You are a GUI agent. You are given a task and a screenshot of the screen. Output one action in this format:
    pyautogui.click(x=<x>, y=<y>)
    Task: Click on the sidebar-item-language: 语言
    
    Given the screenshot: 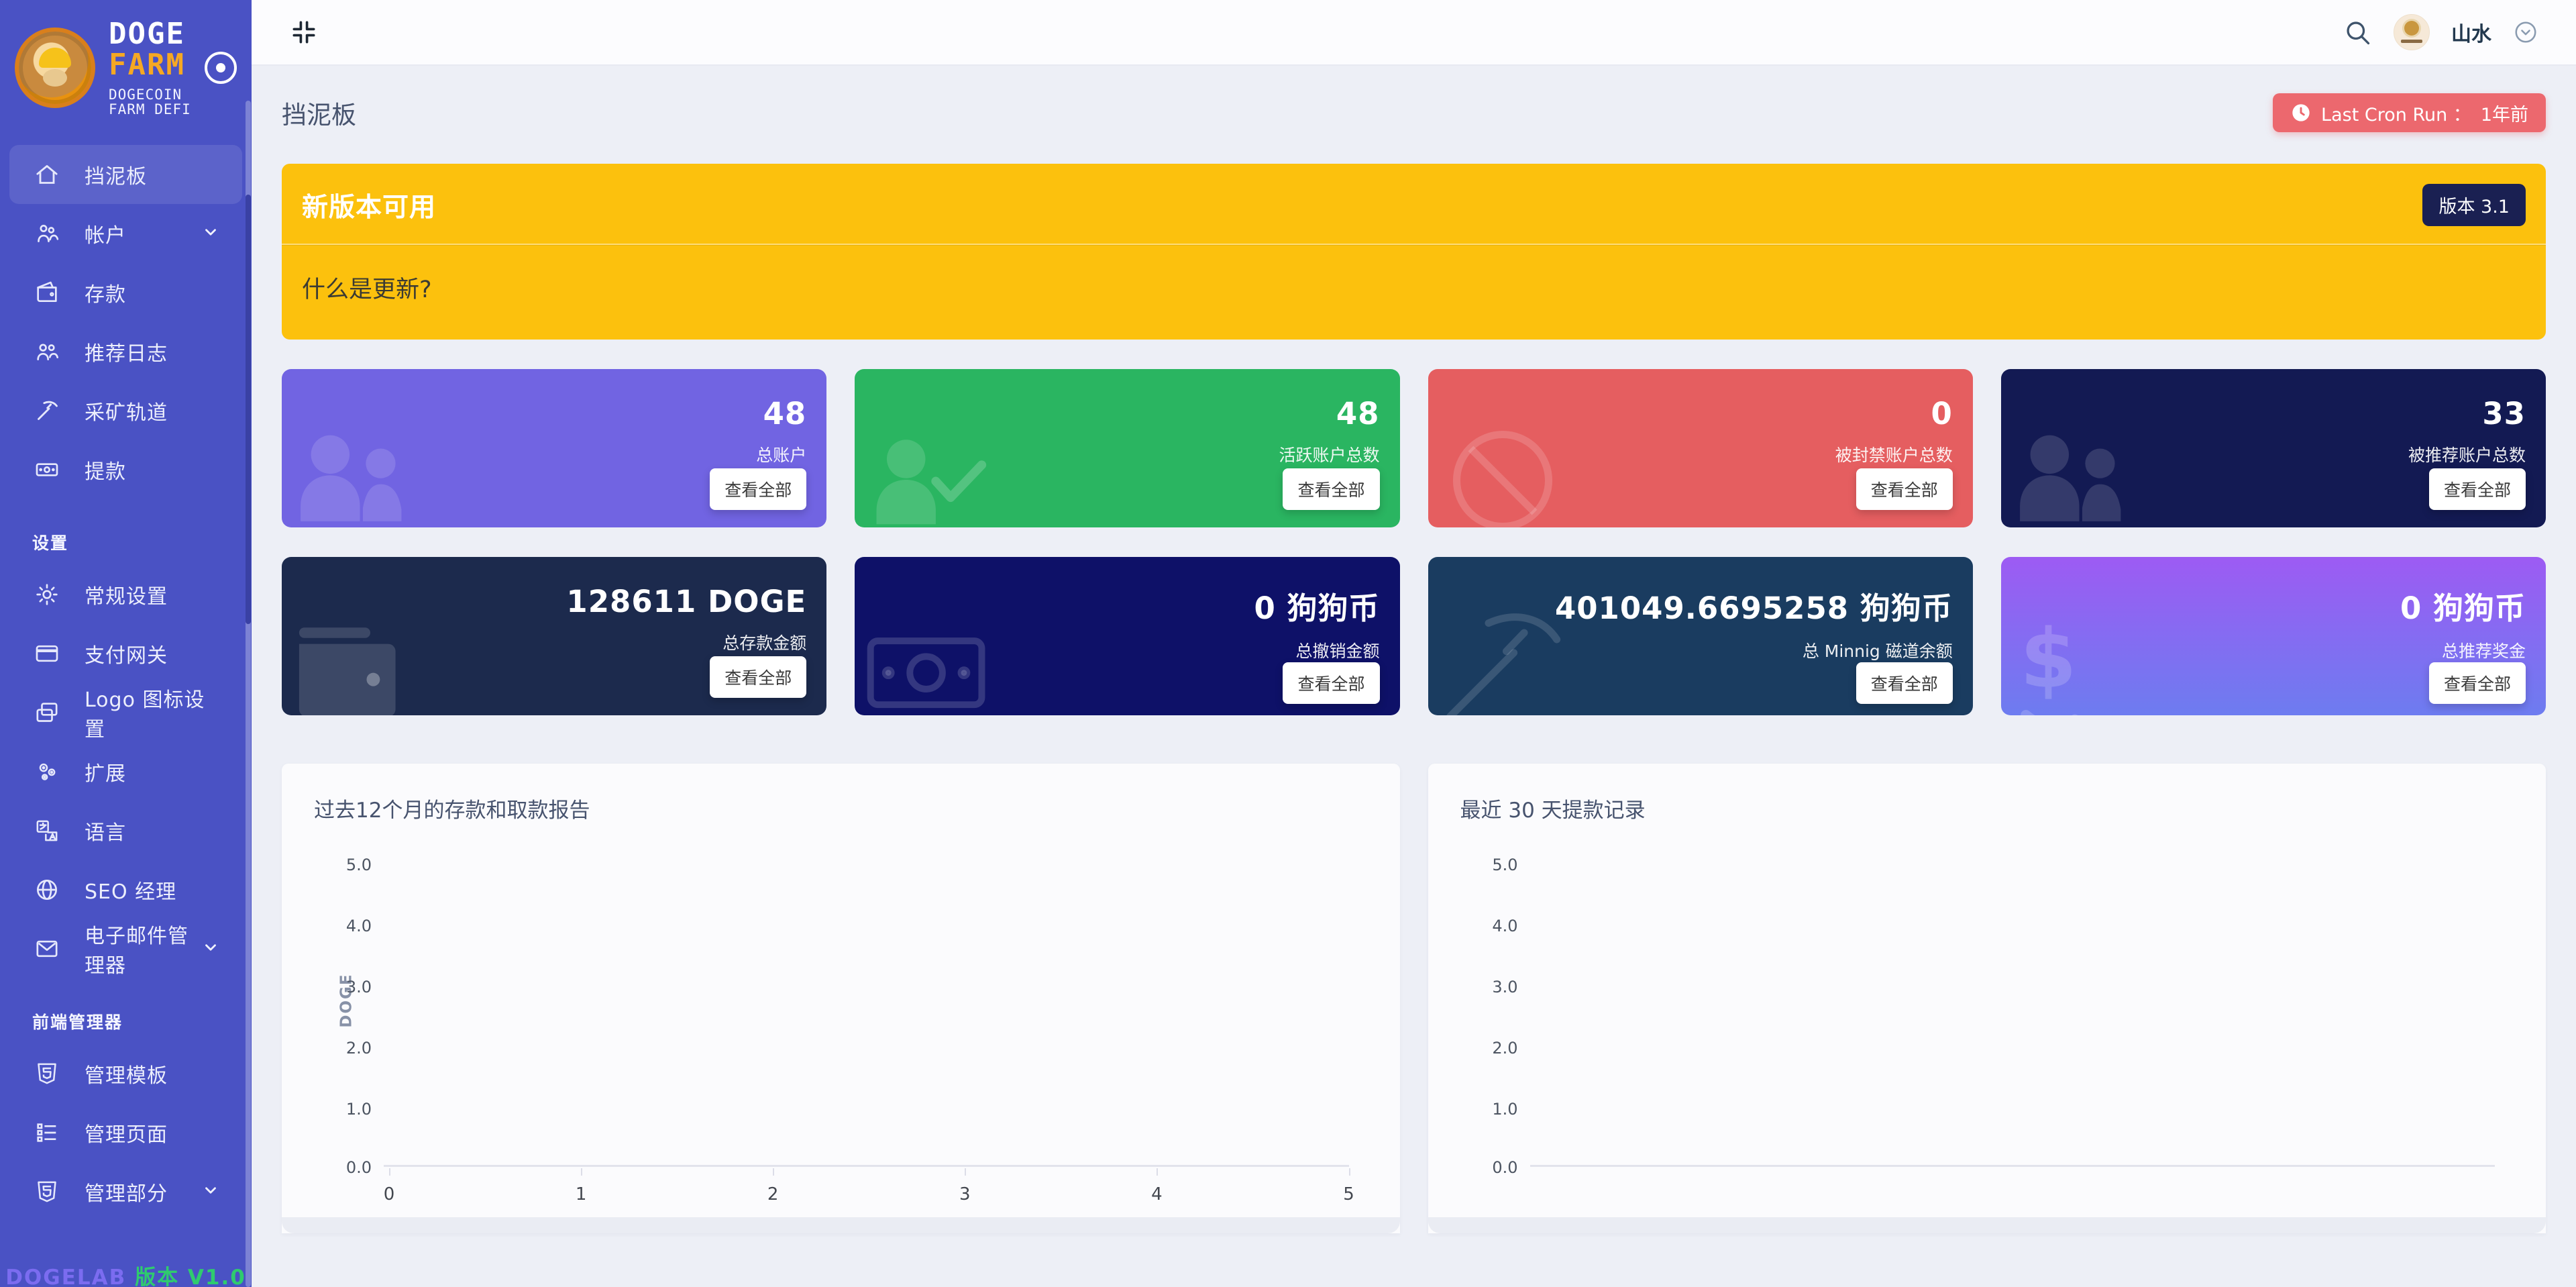 What is the action you would take?
    pyautogui.click(x=125, y=830)
    